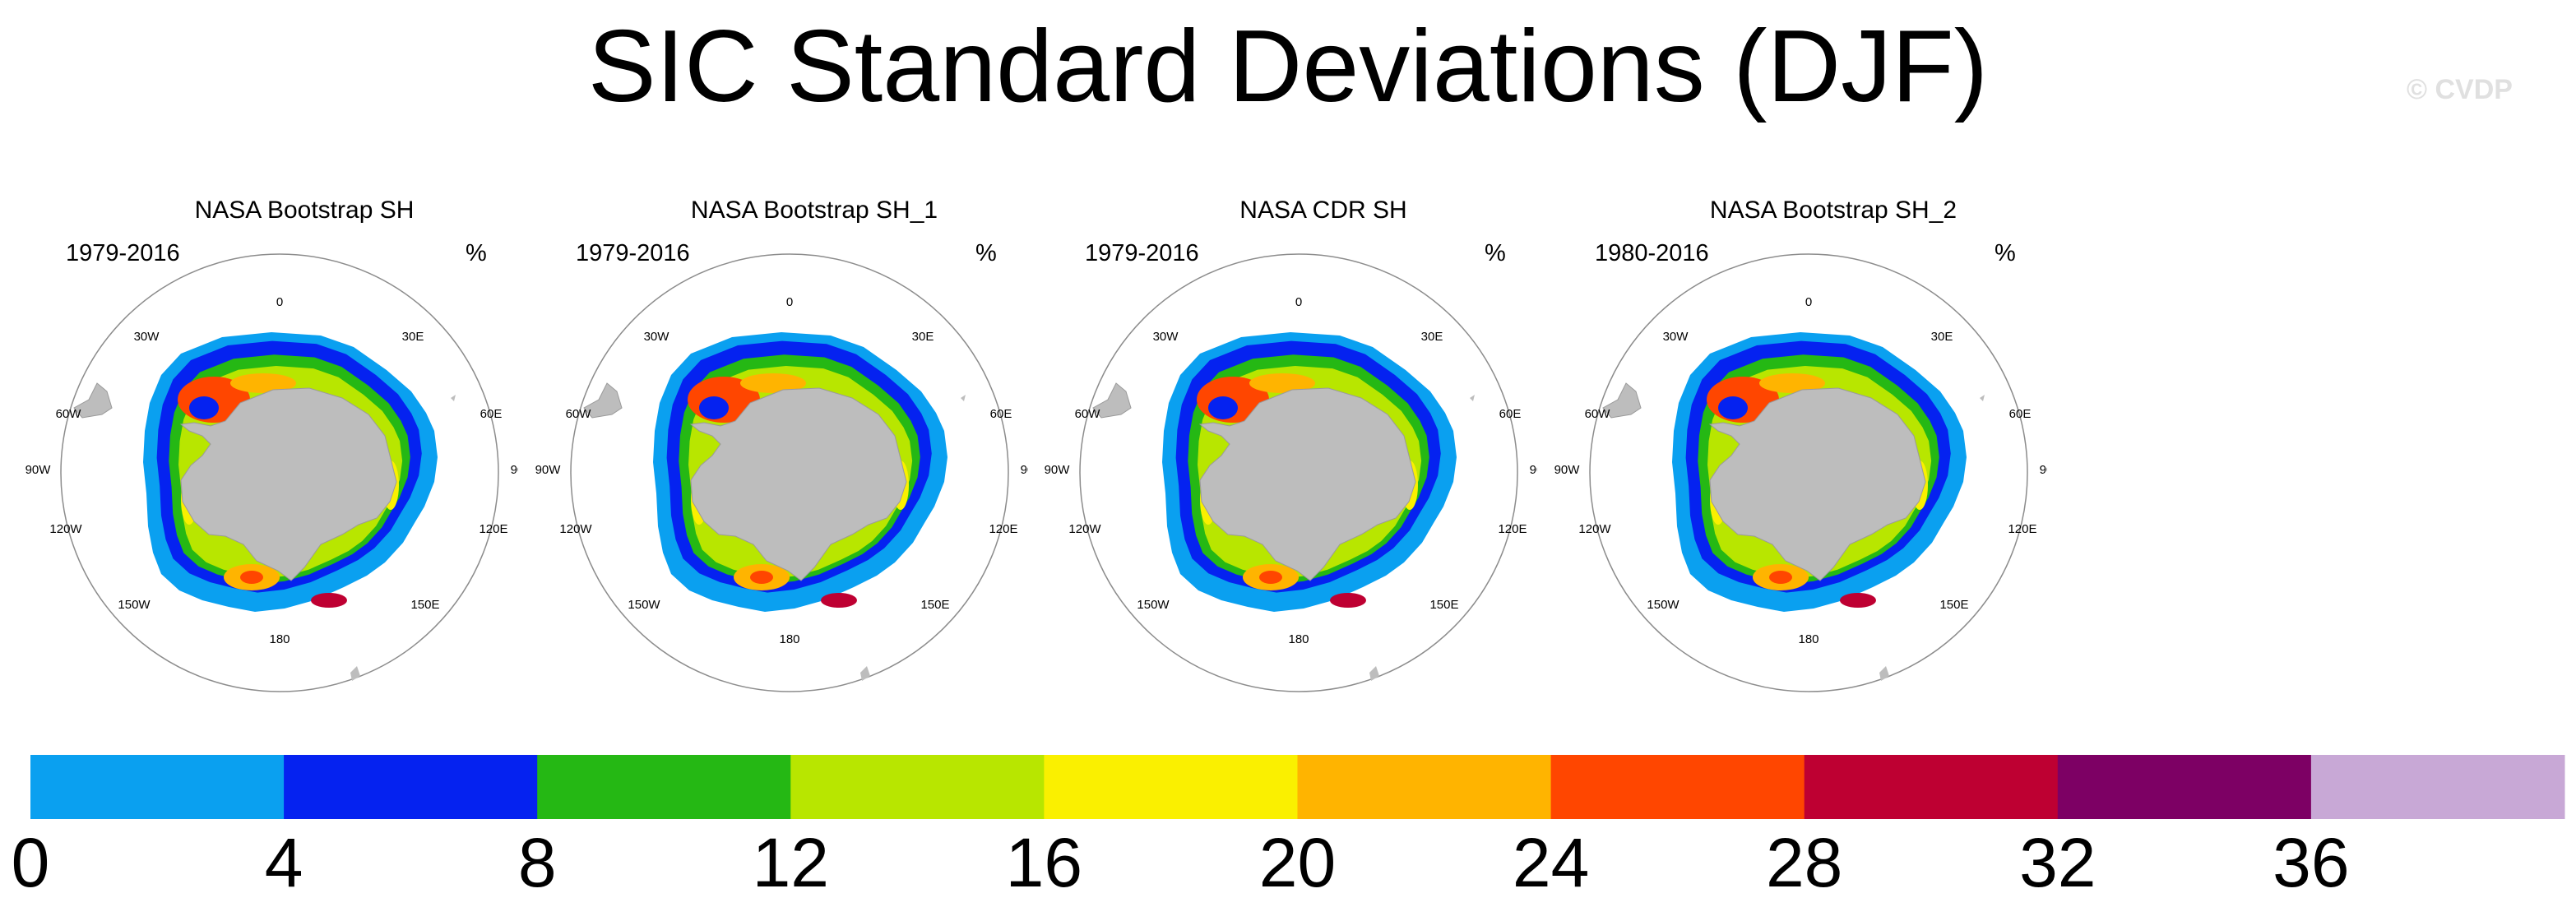 This screenshot has width=2576, height=921. What do you see at coordinates (305, 210) in the screenshot?
I see `panel-title: NASA Bootstrap SH` at bounding box center [305, 210].